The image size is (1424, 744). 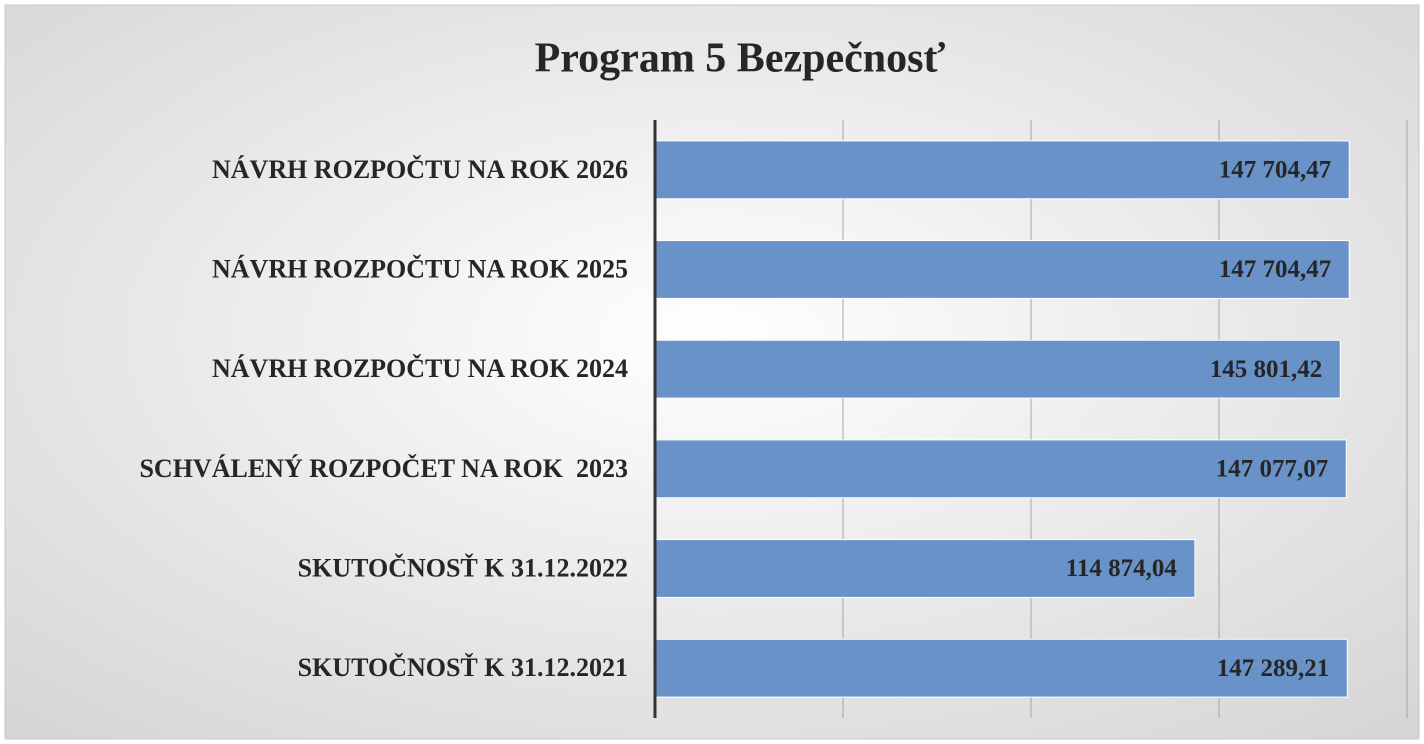 I want to click on y-tick-label: NÁVRH ROZPOČTU NA ROK 2025, so click(x=420, y=268).